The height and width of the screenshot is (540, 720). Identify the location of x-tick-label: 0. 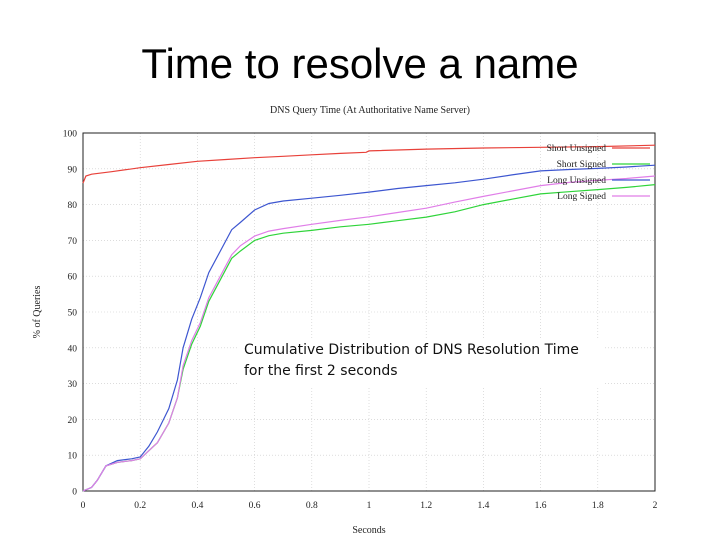
(83, 506).